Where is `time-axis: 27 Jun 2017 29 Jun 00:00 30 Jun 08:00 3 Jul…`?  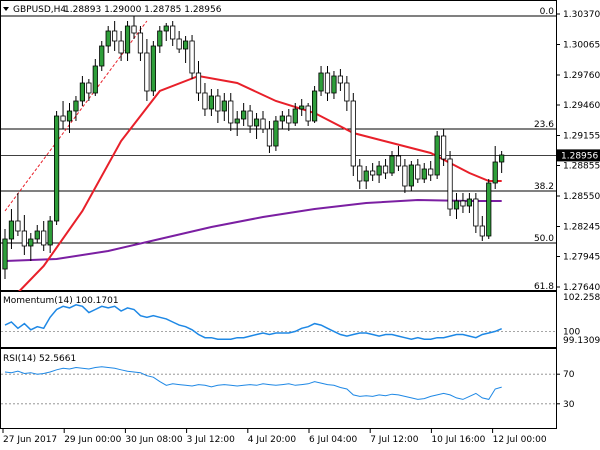 time-axis: 27 Jun 2017 29 Jun 00:00 30 Jun 08:00 3 Jul… is located at coordinates (274, 437).